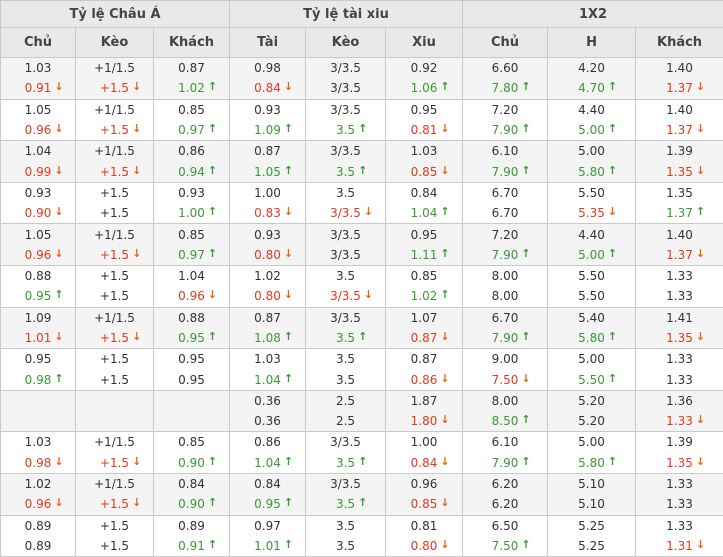 The height and width of the screenshot is (557, 723). What do you see at coordinates (345, 296) in the screenshot?
I see `odds-value: 3/3.5↓` at bounding box center [345, 296].